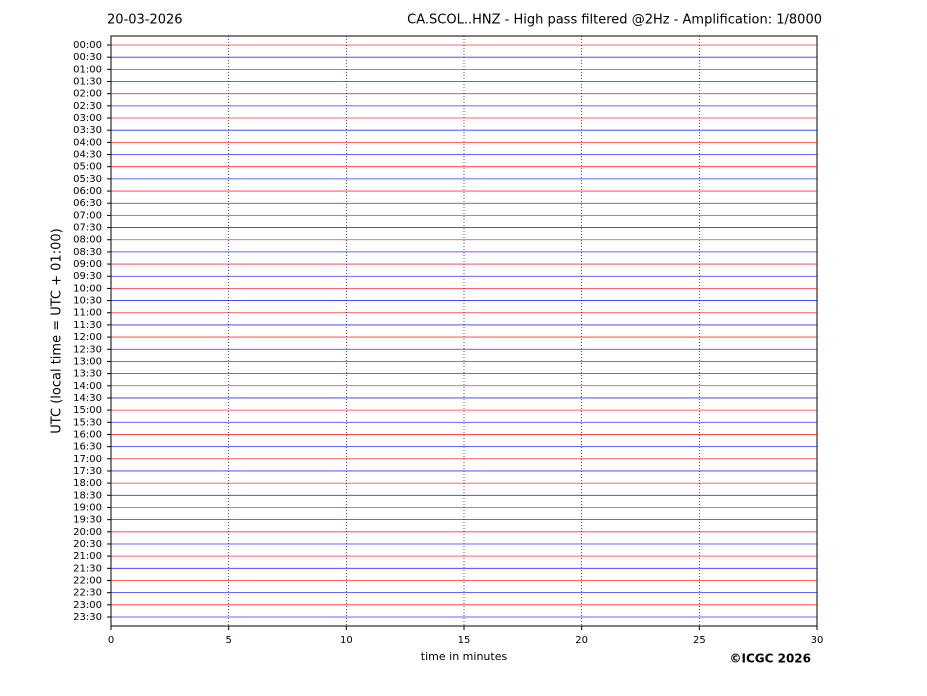 The height and width of the screenshot is (696, 927). I want to click on y-tick-label: 12:30, so click(87, 349).